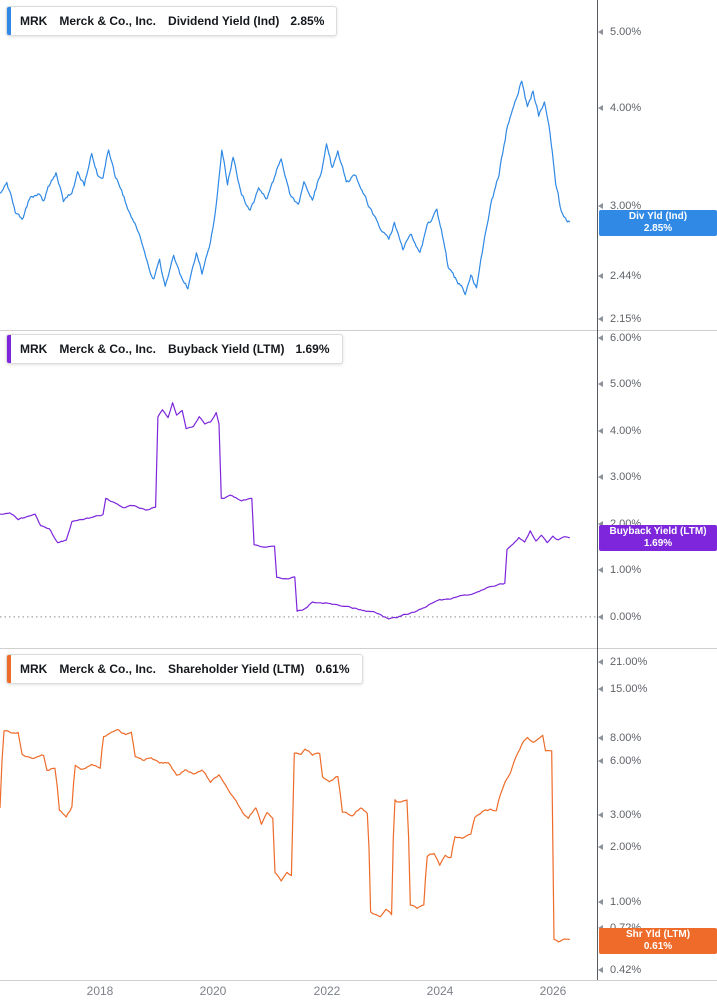  I want to click on badge-value: 1.69%, so click(658, 543).